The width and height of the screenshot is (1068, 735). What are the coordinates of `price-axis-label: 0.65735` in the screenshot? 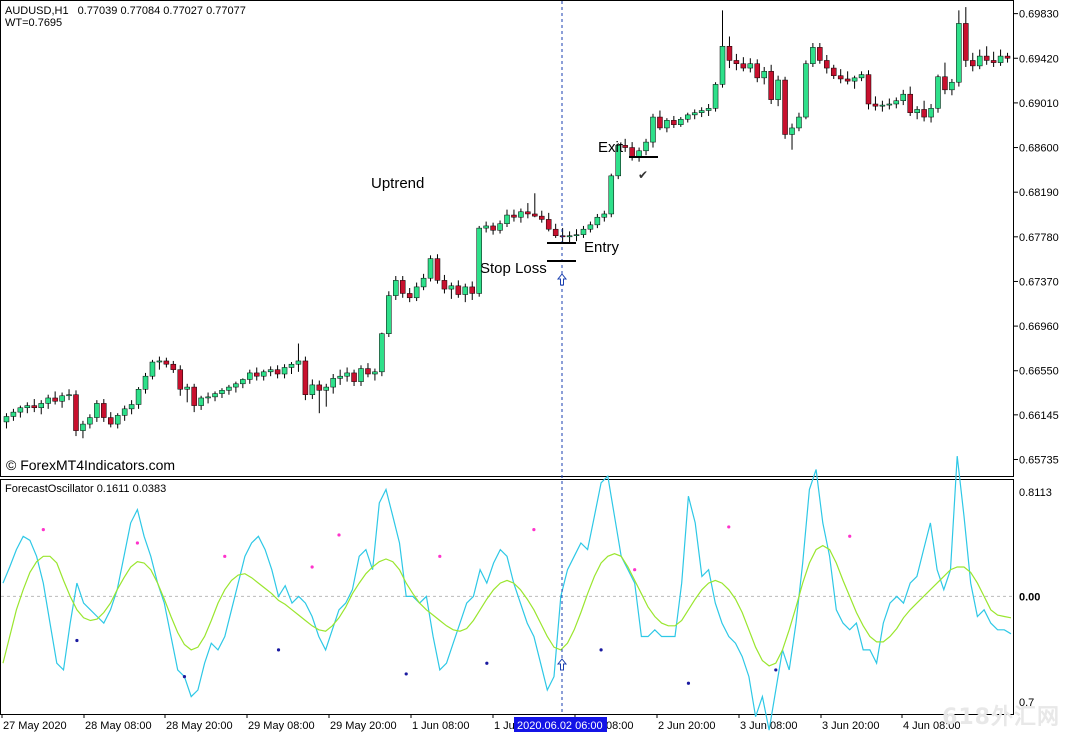 It's located at (1039, 460).